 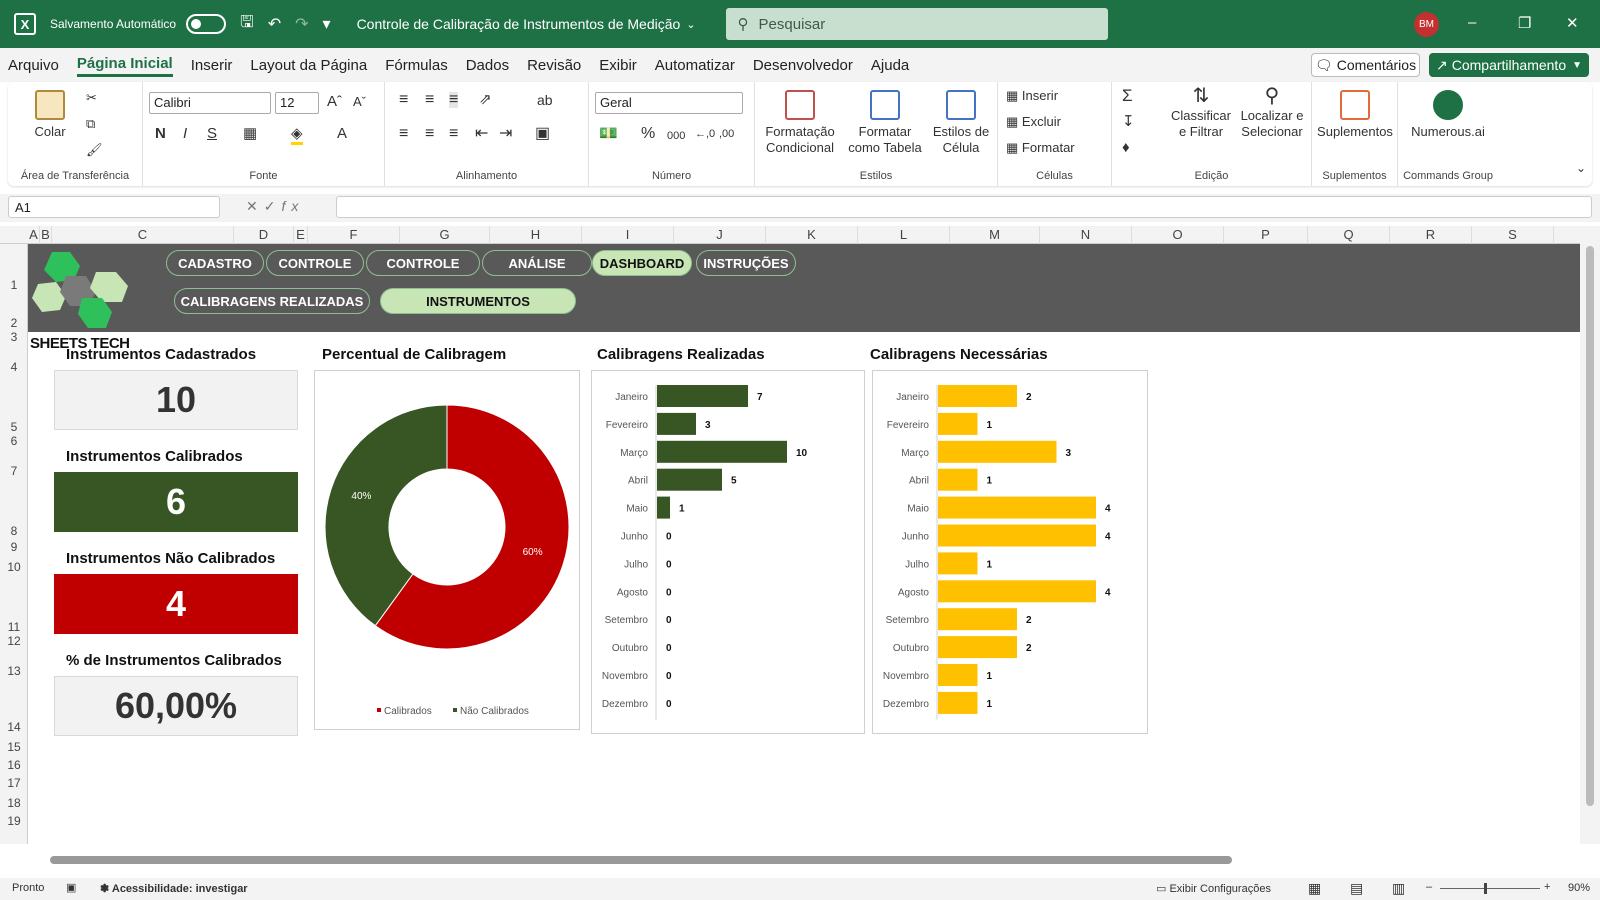 I want to click on close-icon: ✕, so click(x=1572, y=23).